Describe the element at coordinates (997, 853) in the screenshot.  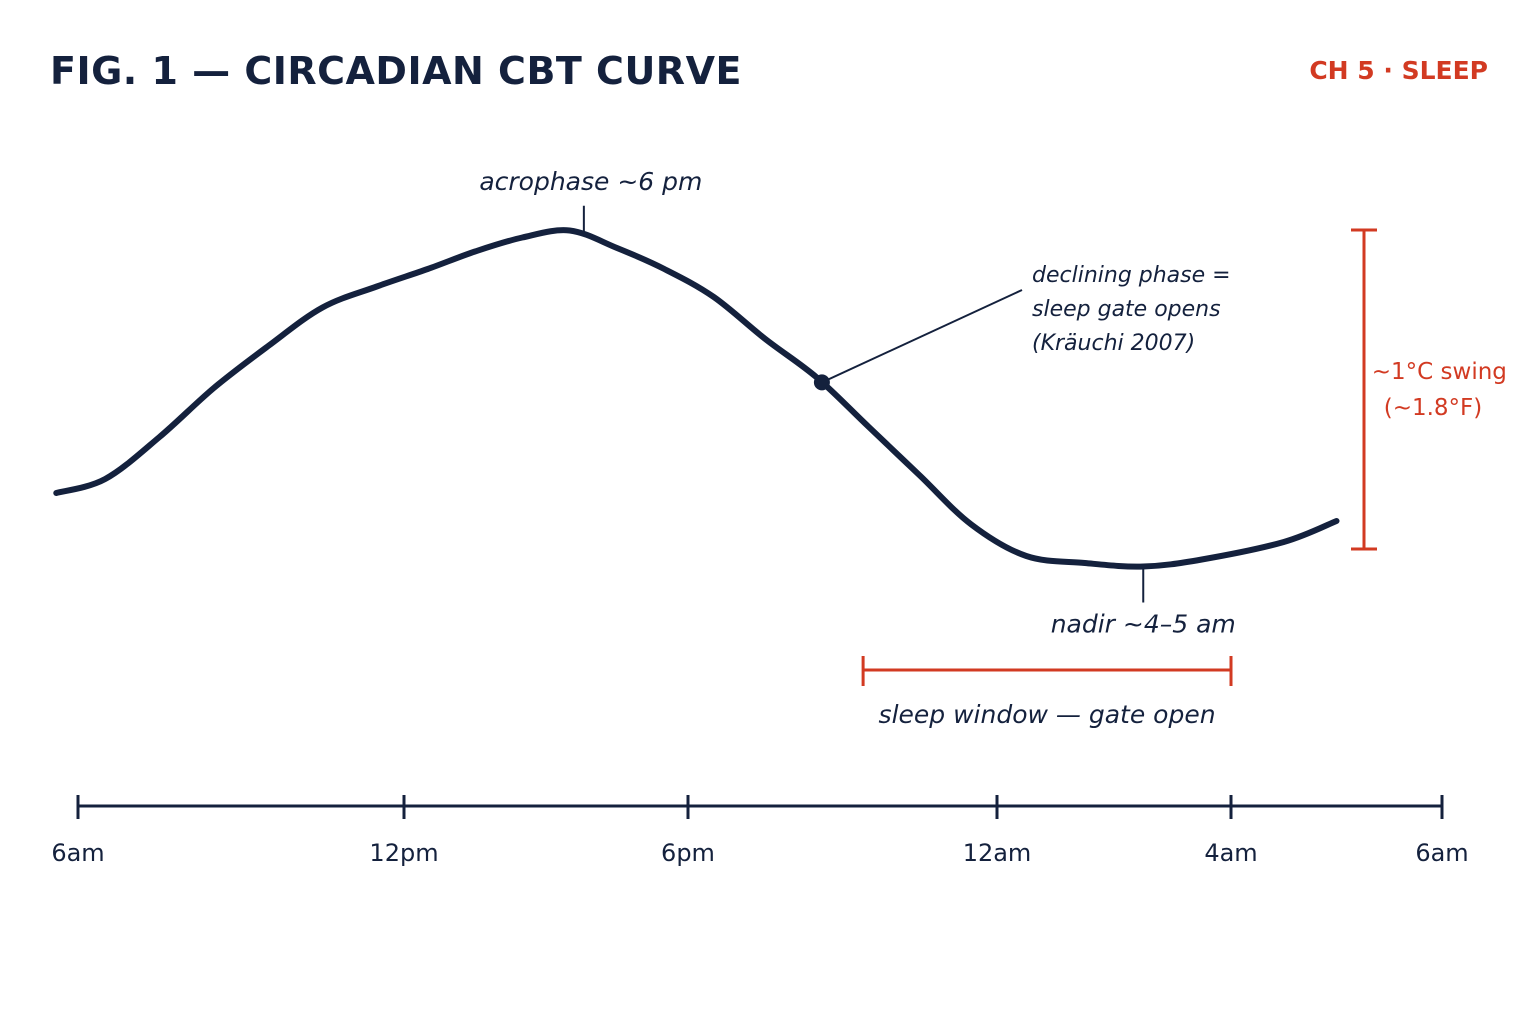
I see `x-tick-label: 12am` at that location.